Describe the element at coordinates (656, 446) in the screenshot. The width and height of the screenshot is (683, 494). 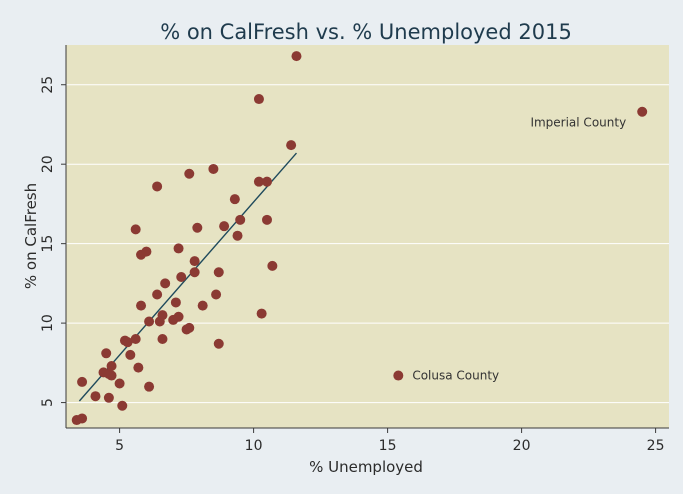
I see `x-tick-label: 25` at that location.